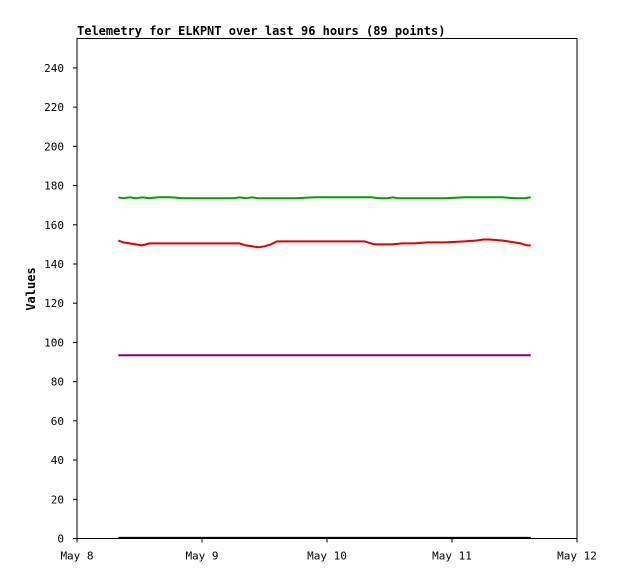 The width and height of the screenshot is (618, 579). Describe the element at coordinates (76, 556) in the screenshot. I see `x-tick-label: May 8` at that location.